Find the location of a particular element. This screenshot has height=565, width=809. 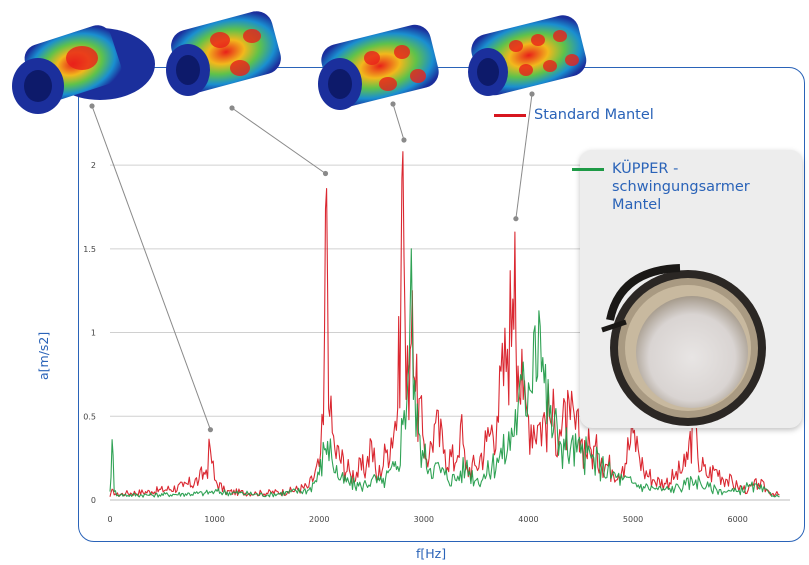

legend-label-standard: Standard Mantel is located at coordinates (594, 115).